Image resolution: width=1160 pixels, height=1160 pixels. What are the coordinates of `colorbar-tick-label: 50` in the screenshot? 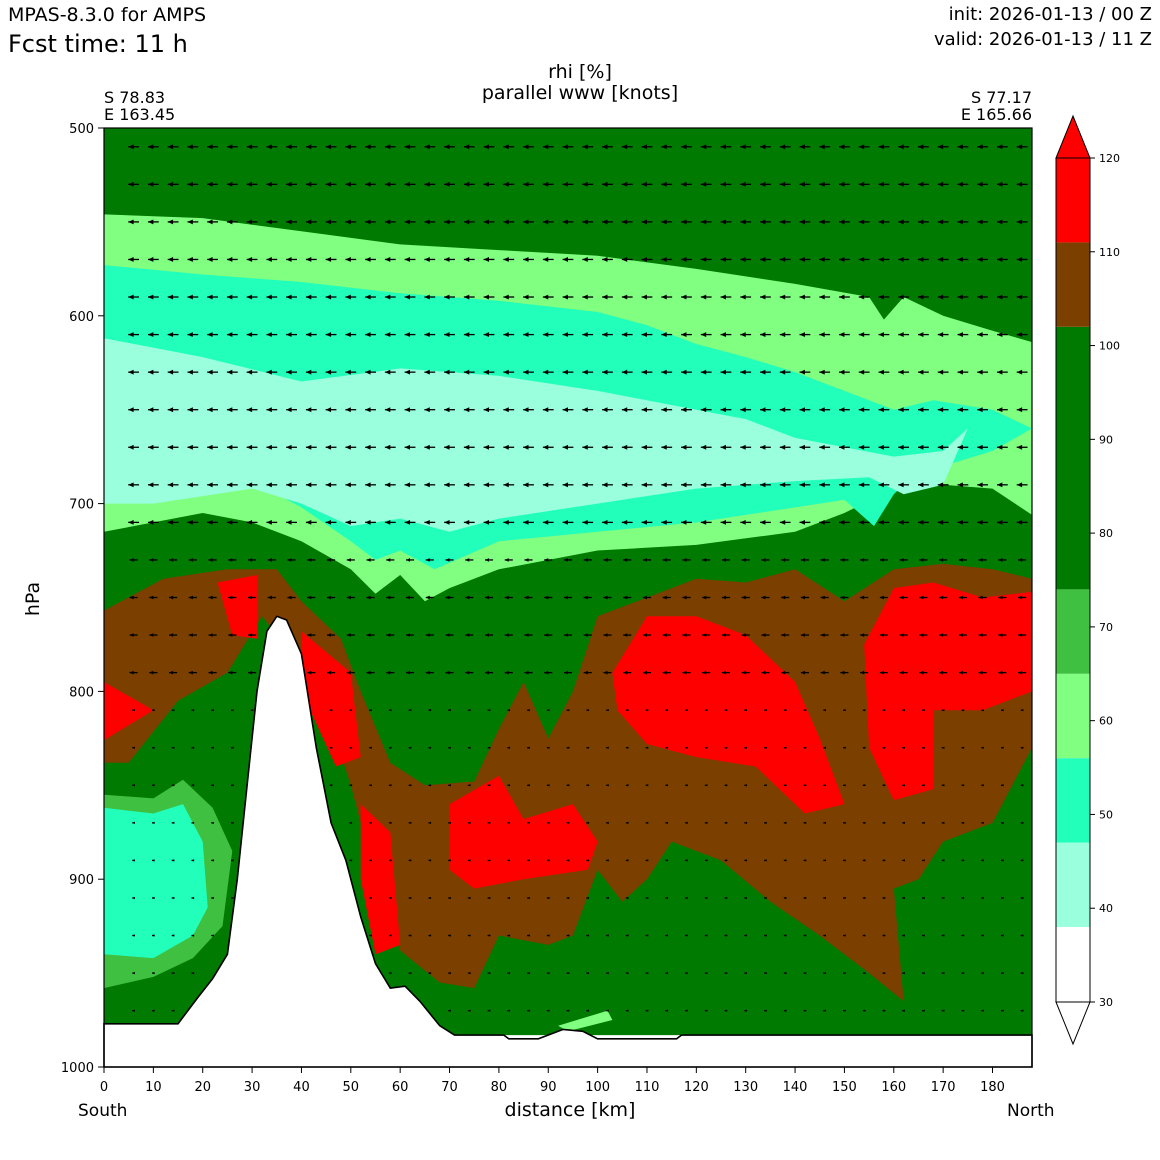 It's located at (1106, 814).